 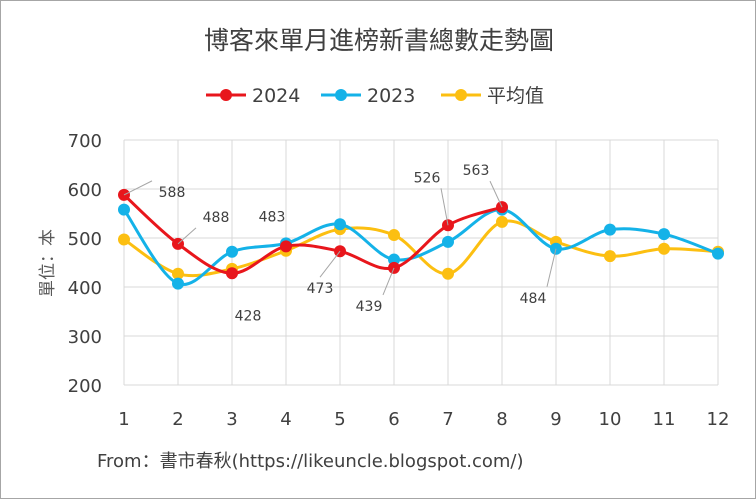 What do you see at coordinates (718, 419) in the screenshot?
I see `x-tick-label: 12` at bounding box center [718, 419].